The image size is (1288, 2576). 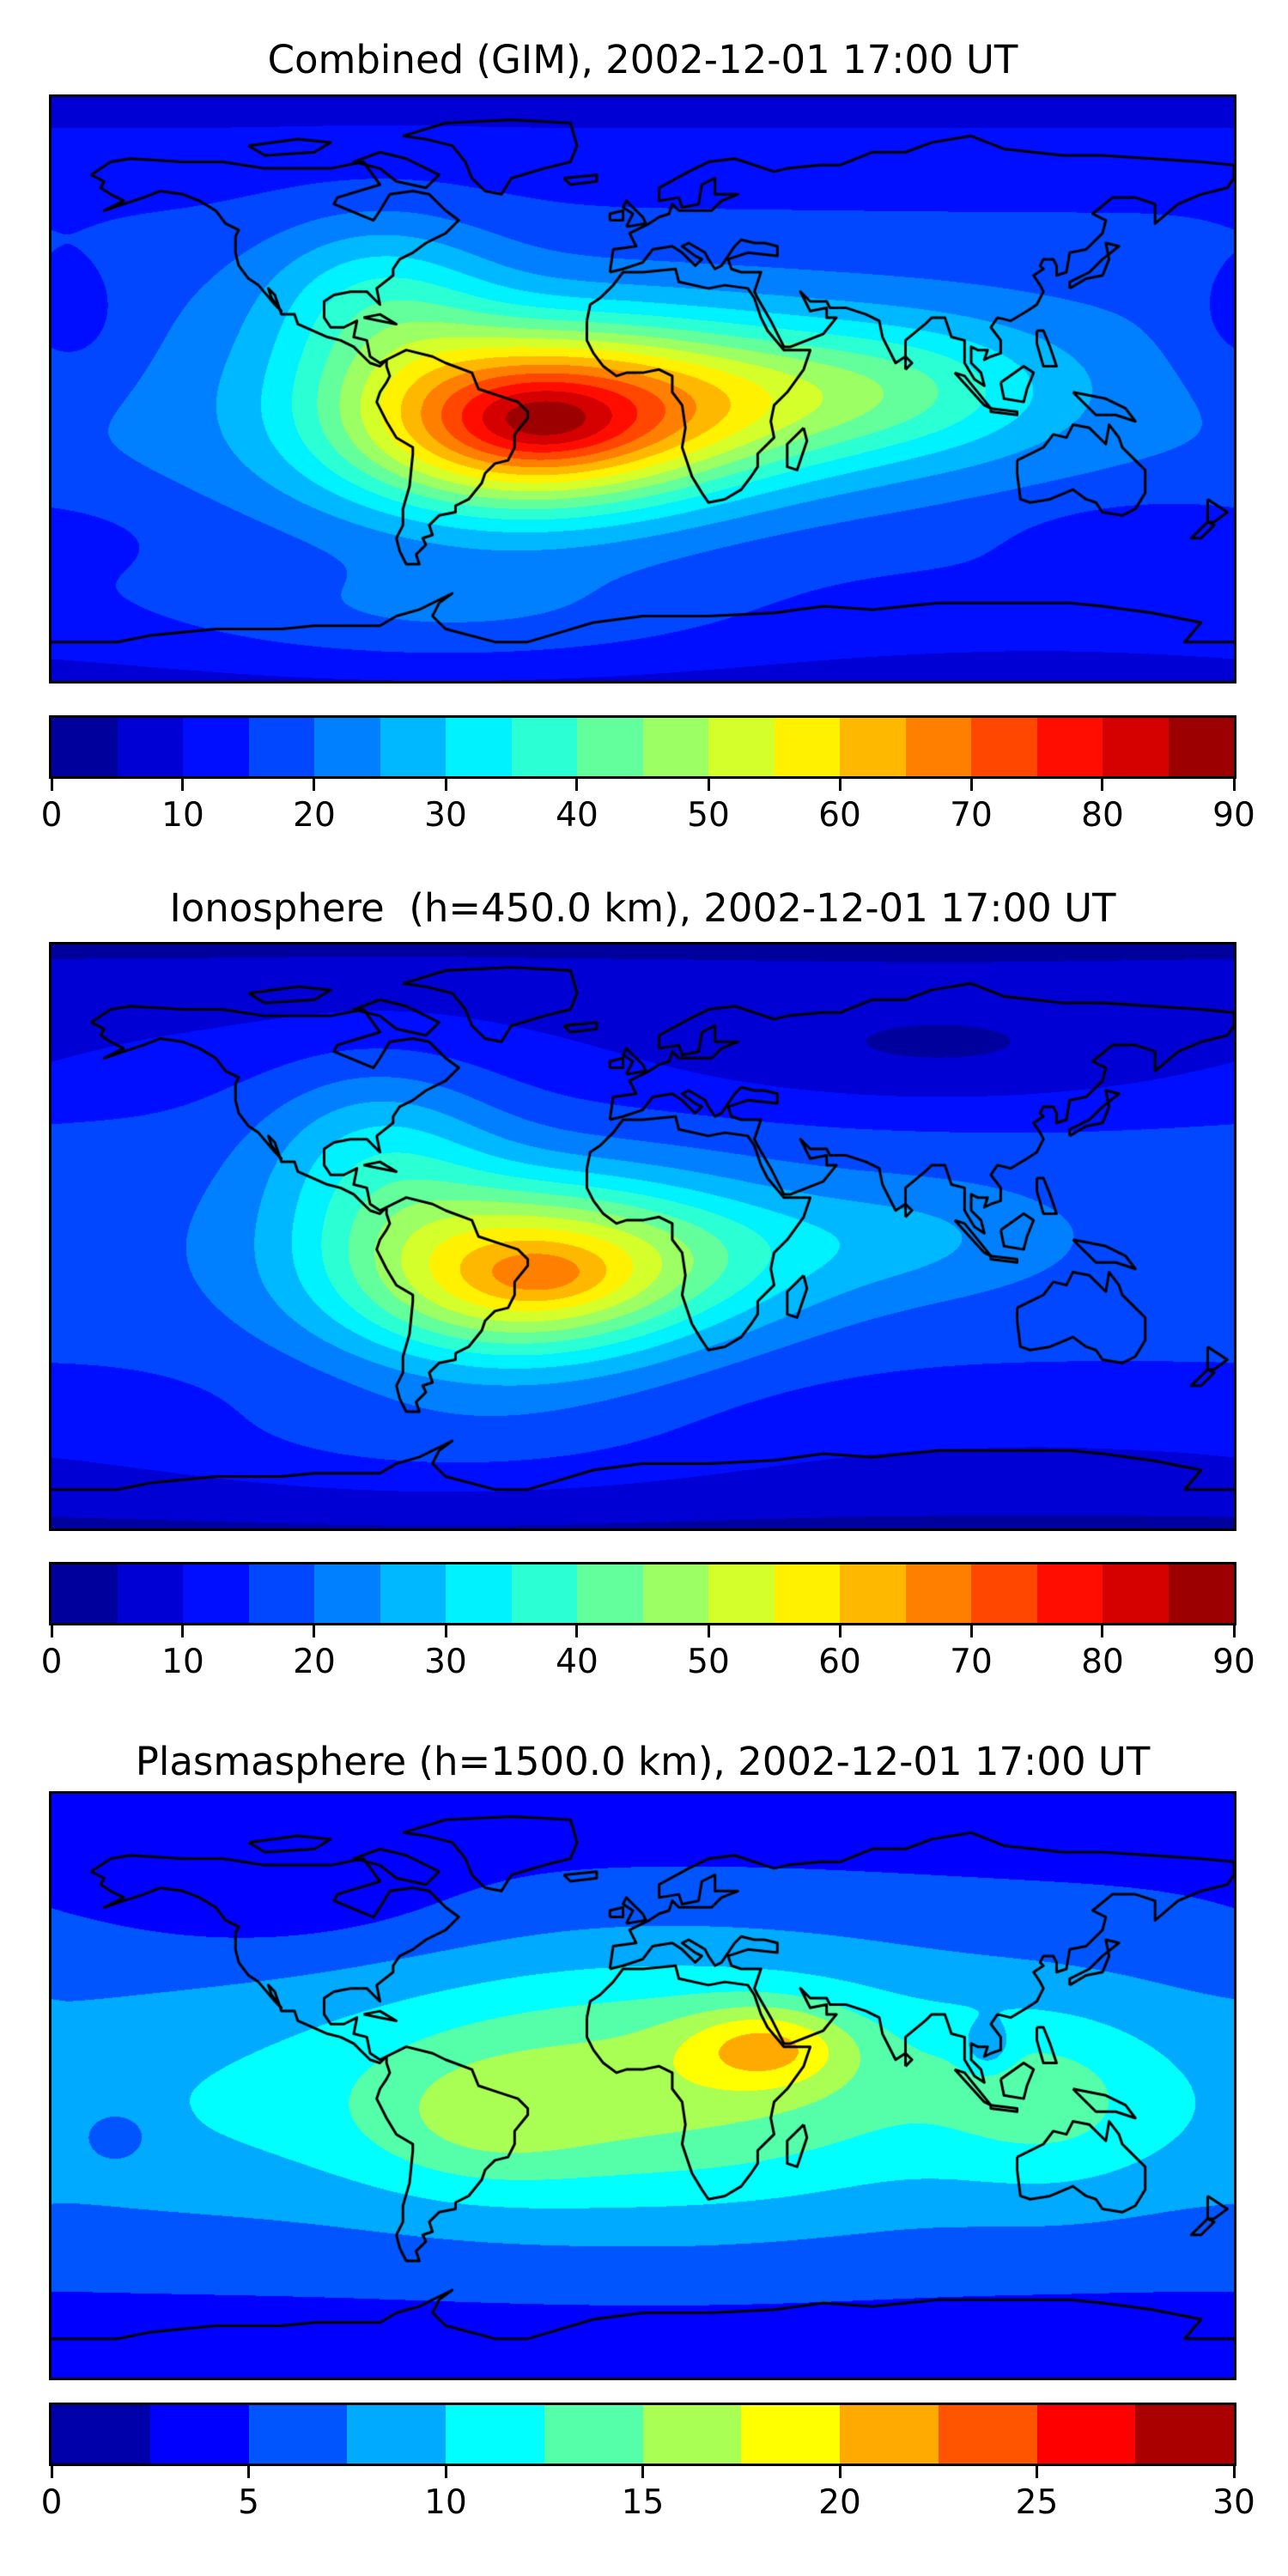 I want to click on colorbar-ticks-plasmasphere: 0 5 10 15 20 25 30, so click(x=648, y=2500).